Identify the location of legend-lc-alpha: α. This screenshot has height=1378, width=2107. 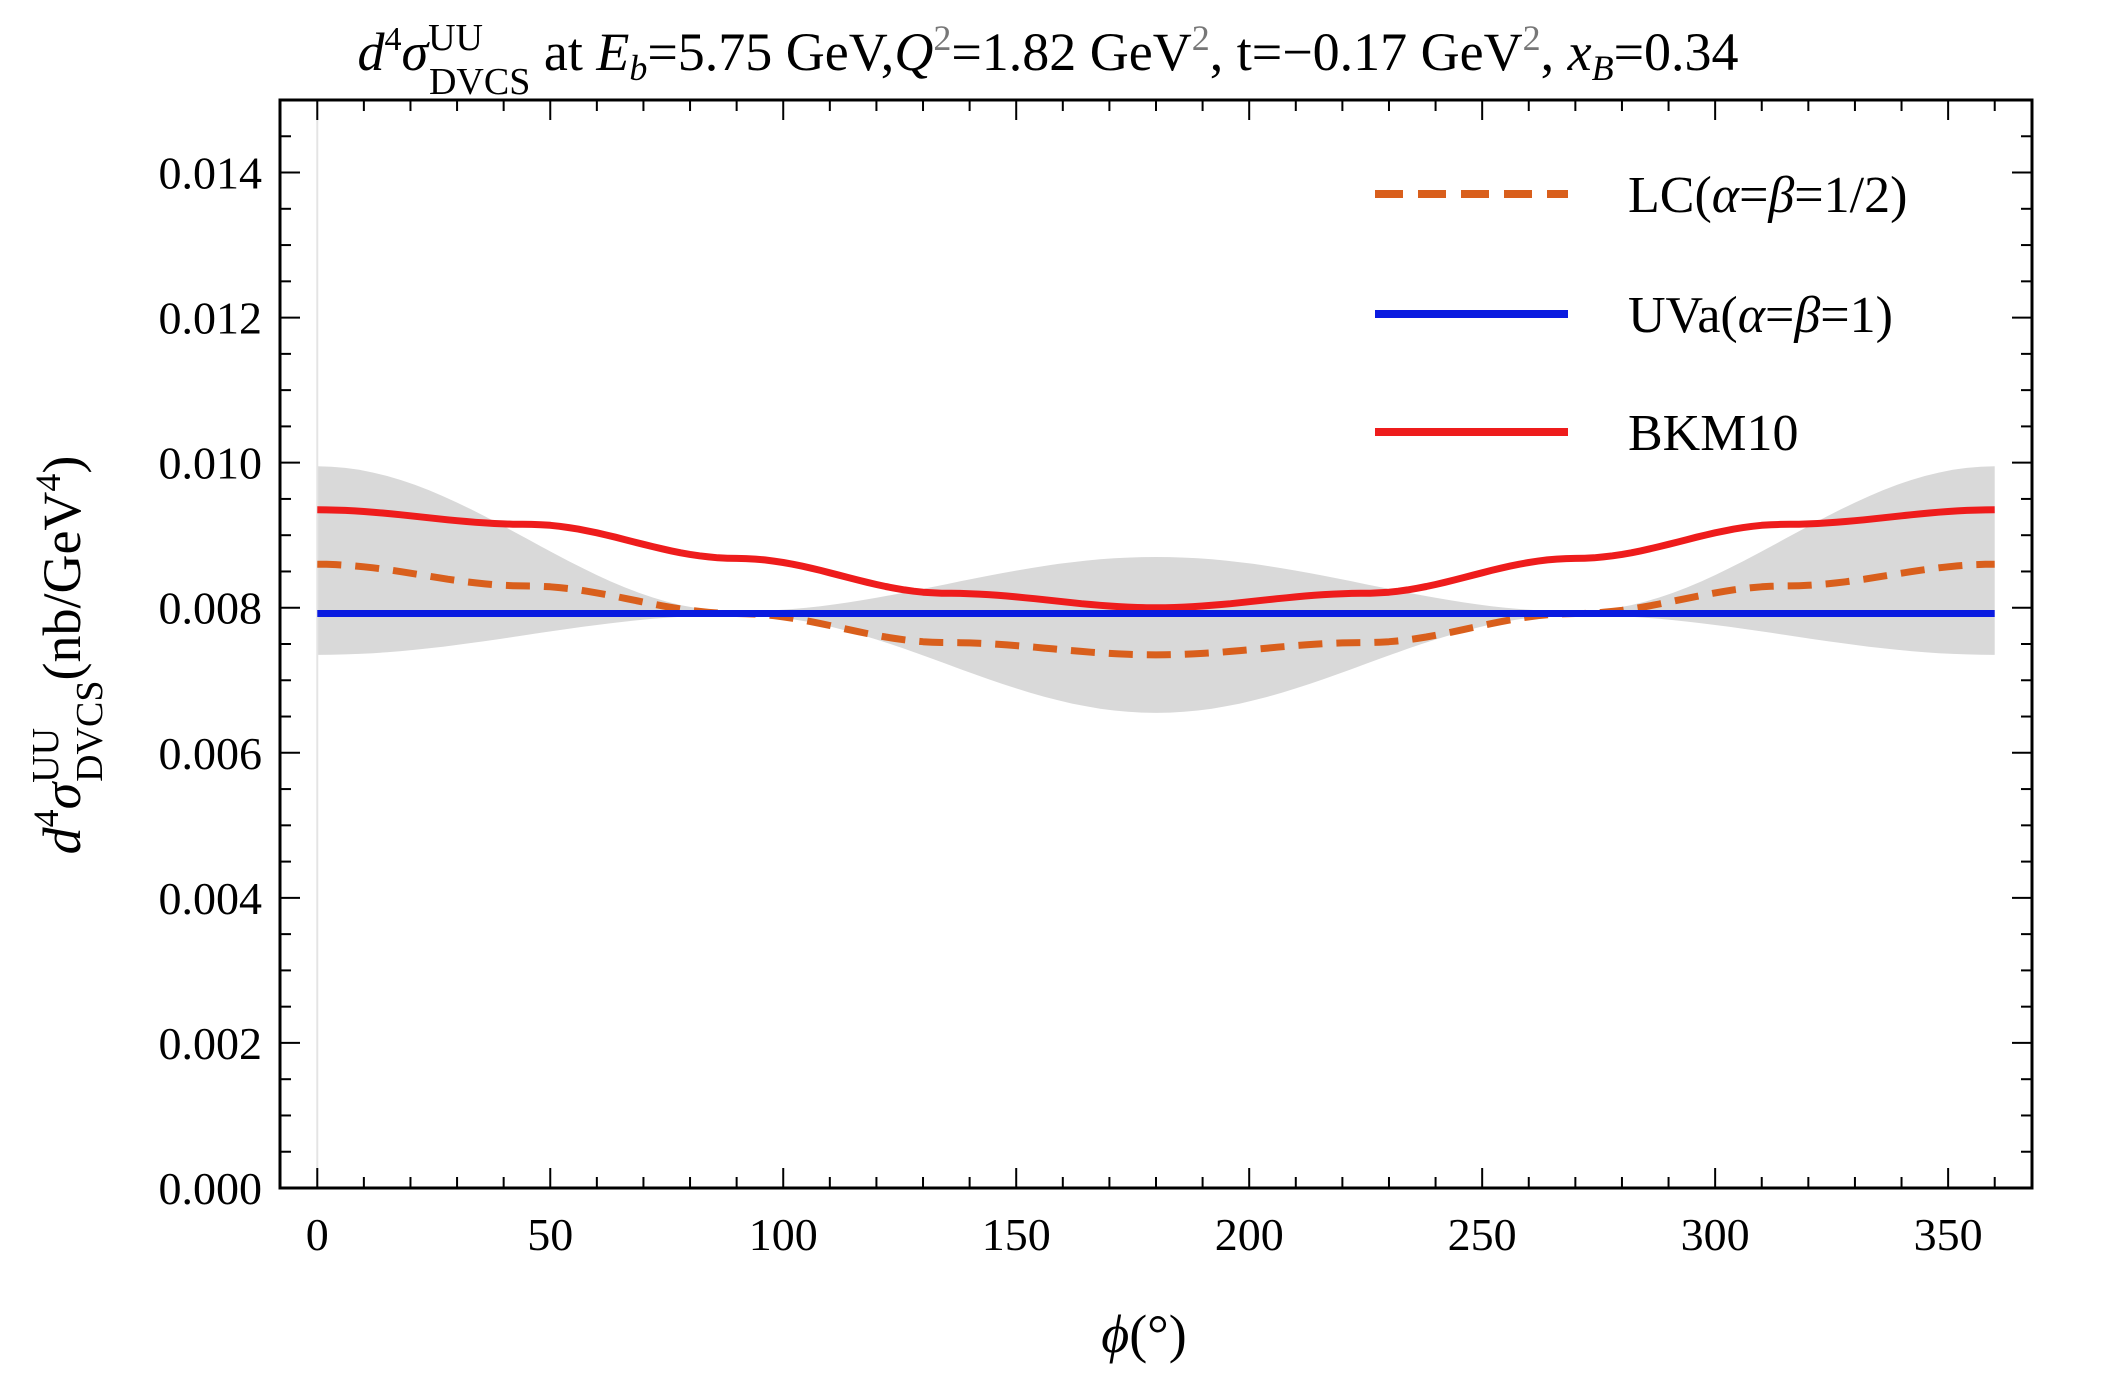
(1726, 195).